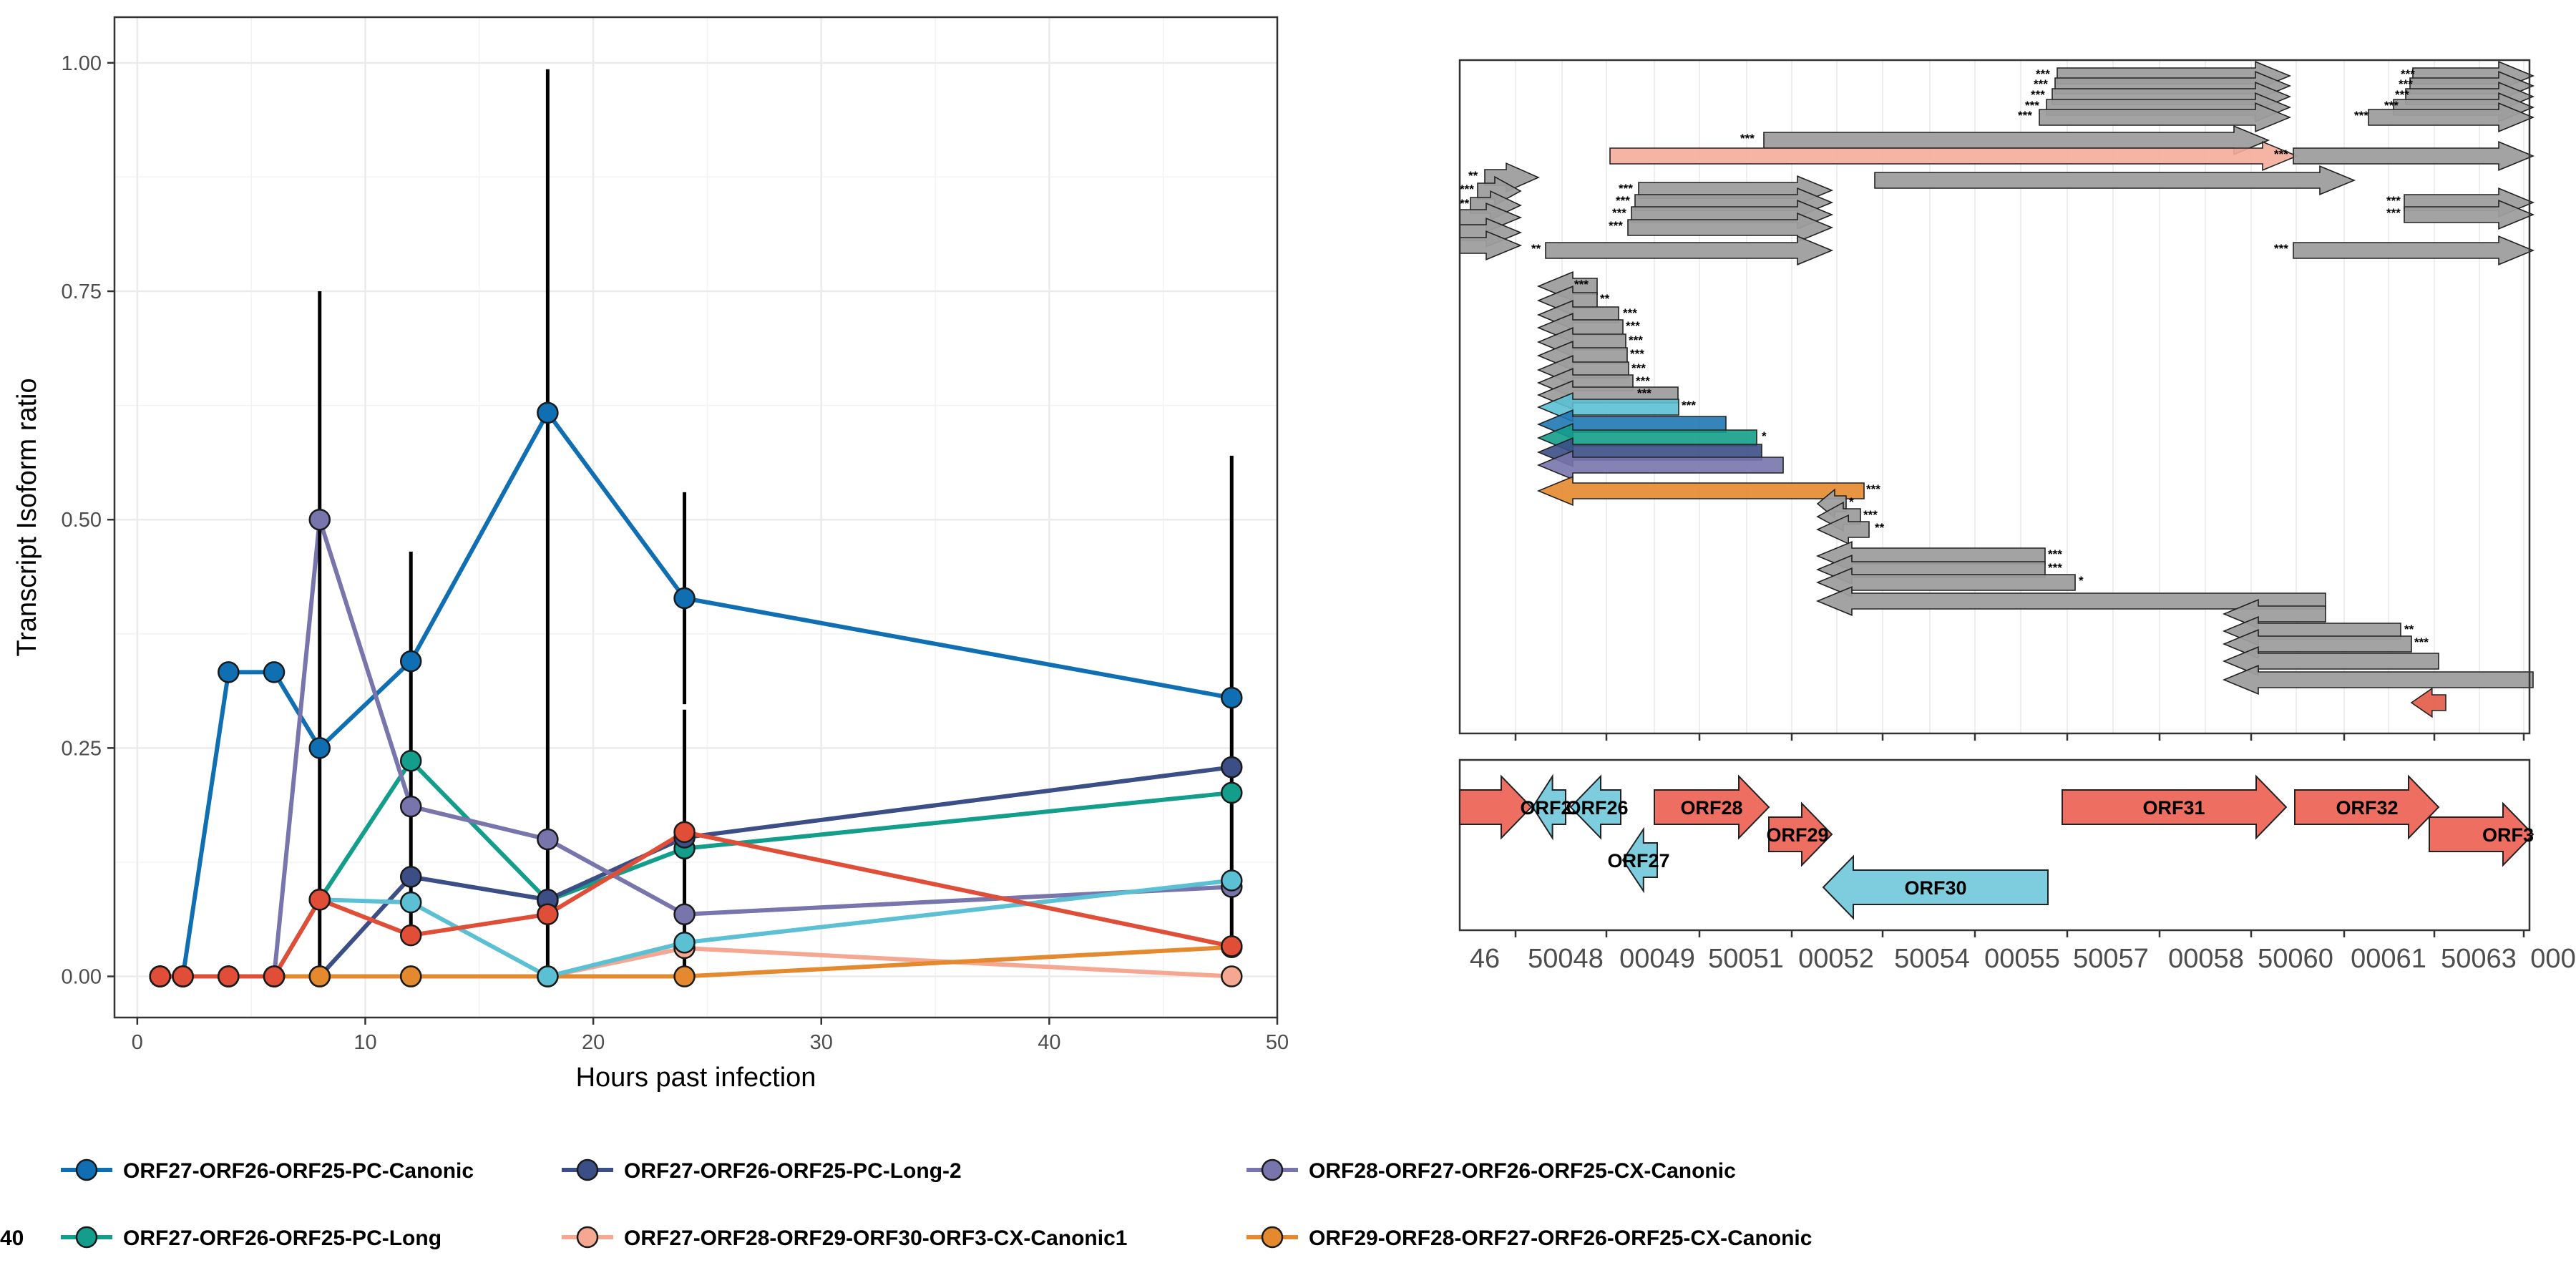  I want to click on coordinate-tick-label: 00061, so click(2388, 959).